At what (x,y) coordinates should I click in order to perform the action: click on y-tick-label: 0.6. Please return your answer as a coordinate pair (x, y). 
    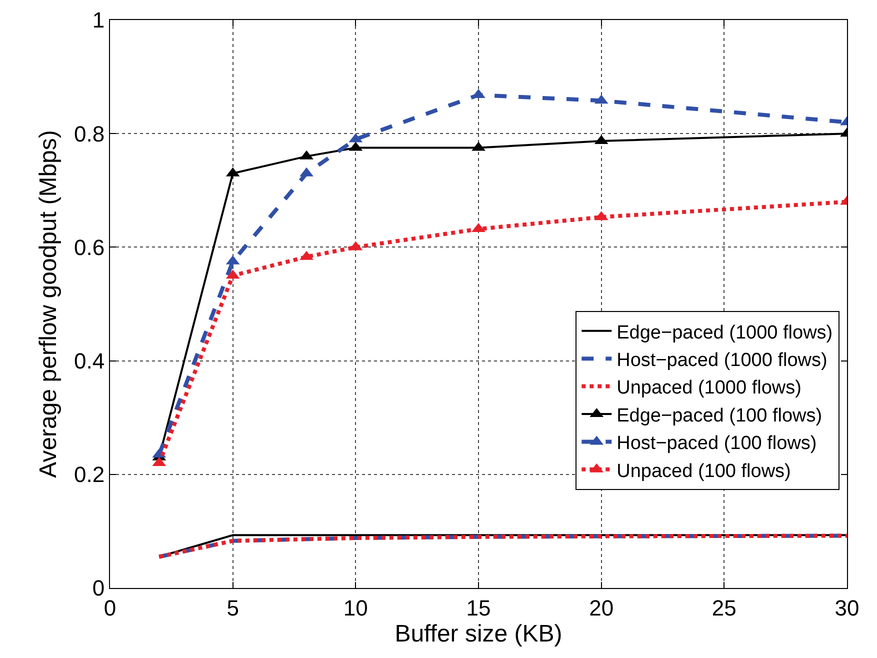
    Looking at the image, I should click on (89, 247).